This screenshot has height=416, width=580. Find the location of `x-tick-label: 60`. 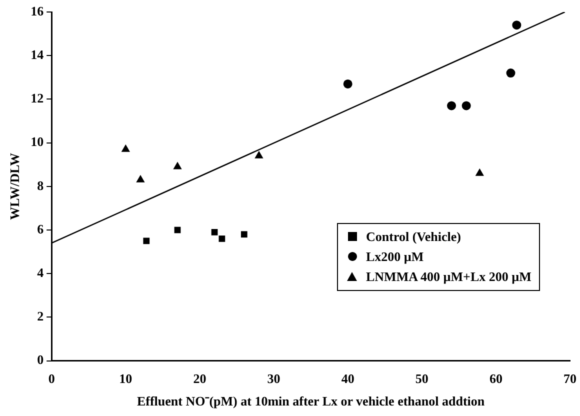

x-tick-label: 60 is located at coordinates (495, 378).